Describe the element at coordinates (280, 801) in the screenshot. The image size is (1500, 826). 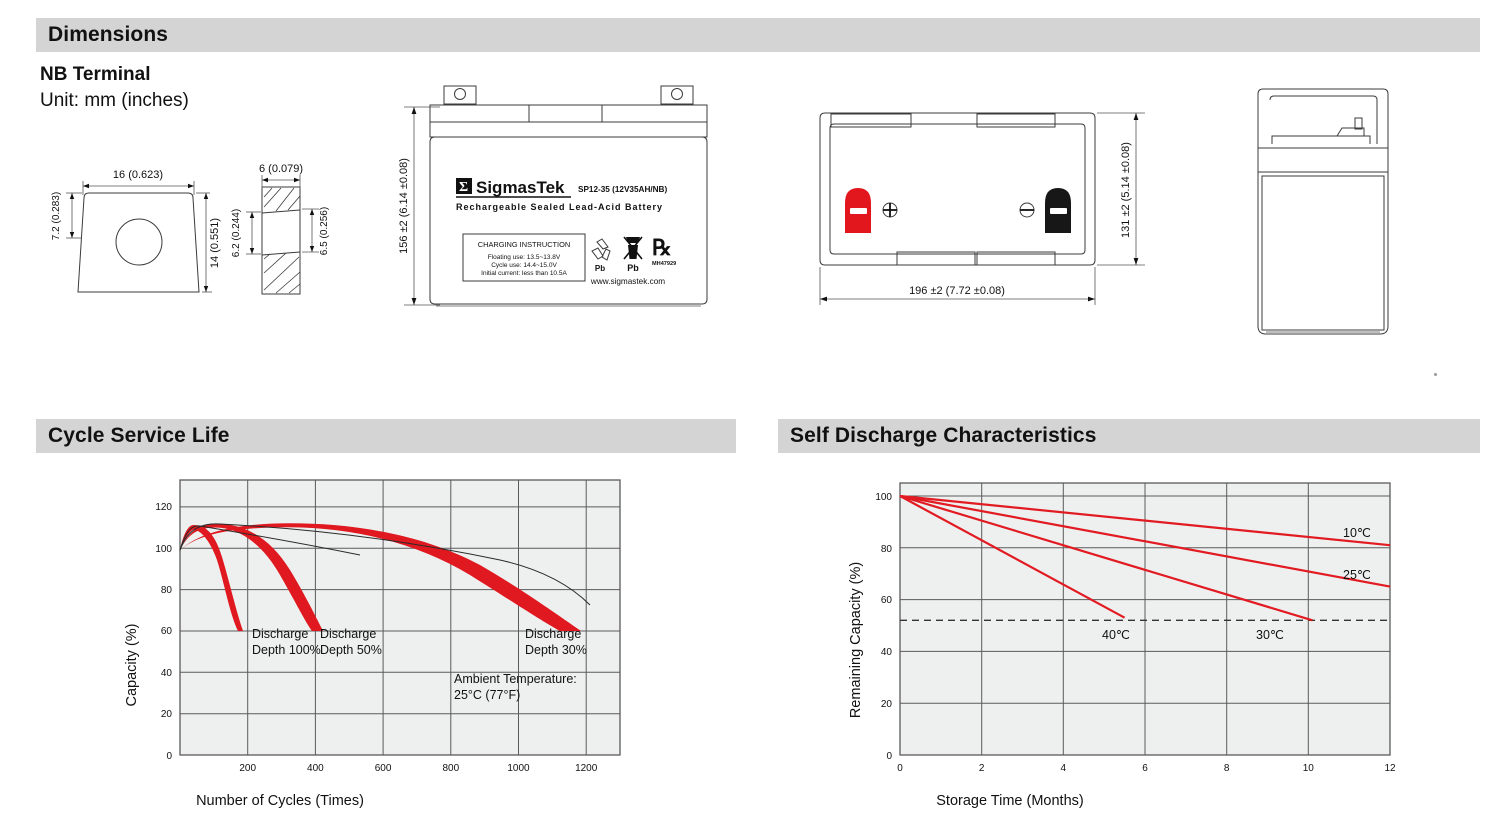
I see `cycle-x-axis-title: Number of Cycles (Times)` at that location.